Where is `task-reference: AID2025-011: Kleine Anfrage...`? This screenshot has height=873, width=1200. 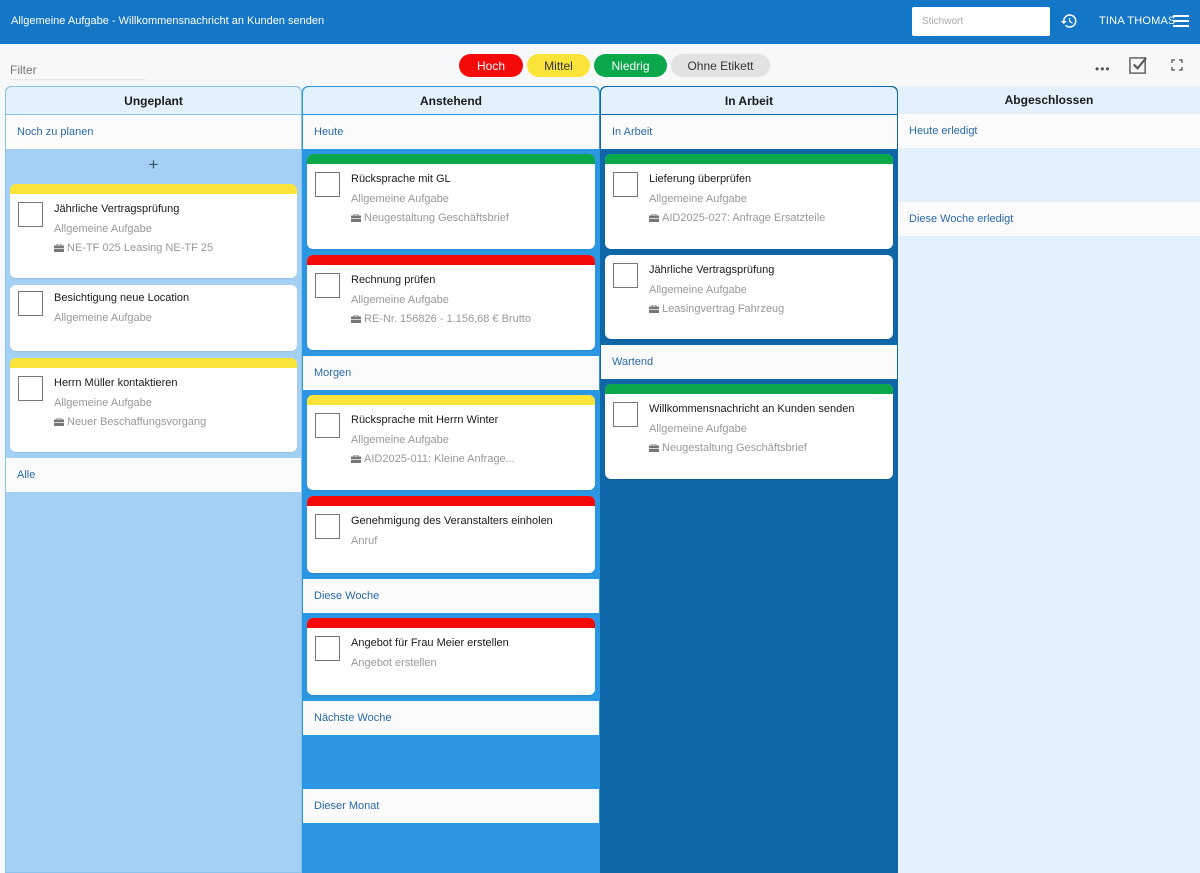 task-reference: AID2025-011: Kleine Anfrage... is located at coordinates (439, 459).